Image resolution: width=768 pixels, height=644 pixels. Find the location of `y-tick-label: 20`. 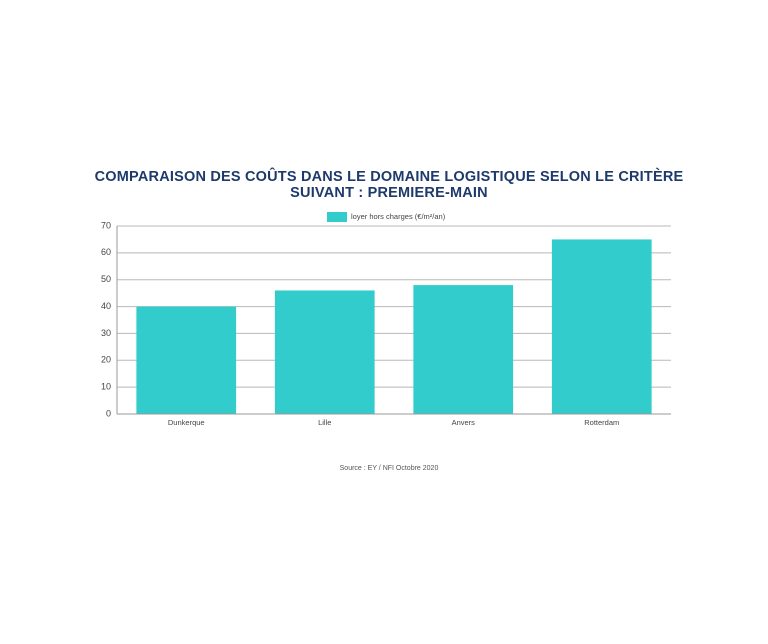

y-tick-label: 20 is located at coordinates (106, 360).